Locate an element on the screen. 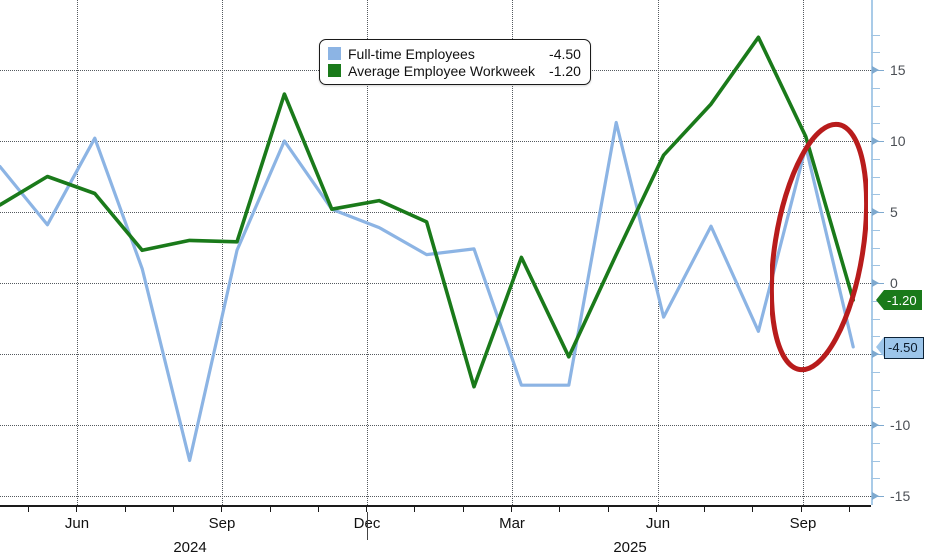 Image resolution: width=925 pixels, height=556 pixels. fulltime-value-badge: -4.50 is located at coordinates (904, 347).